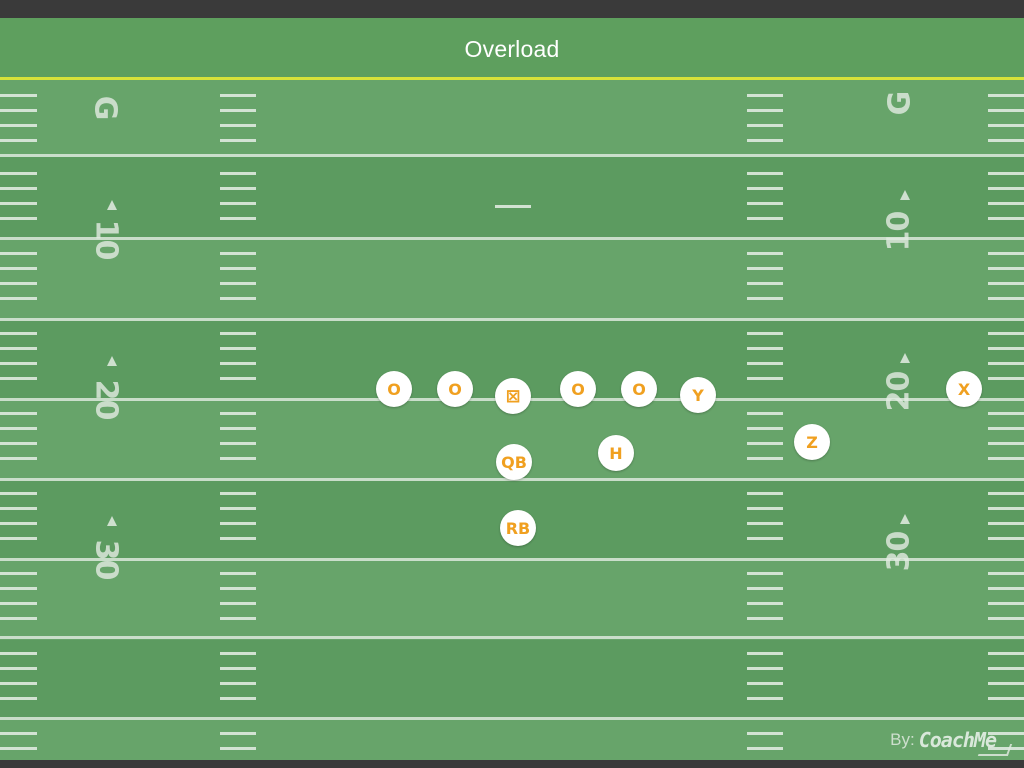 The image size is (1024, 768). What do you see at coordinates (812, 442) in the screenshot?
I see `player-z-receiver: Z` at bounding box center [812, 442].